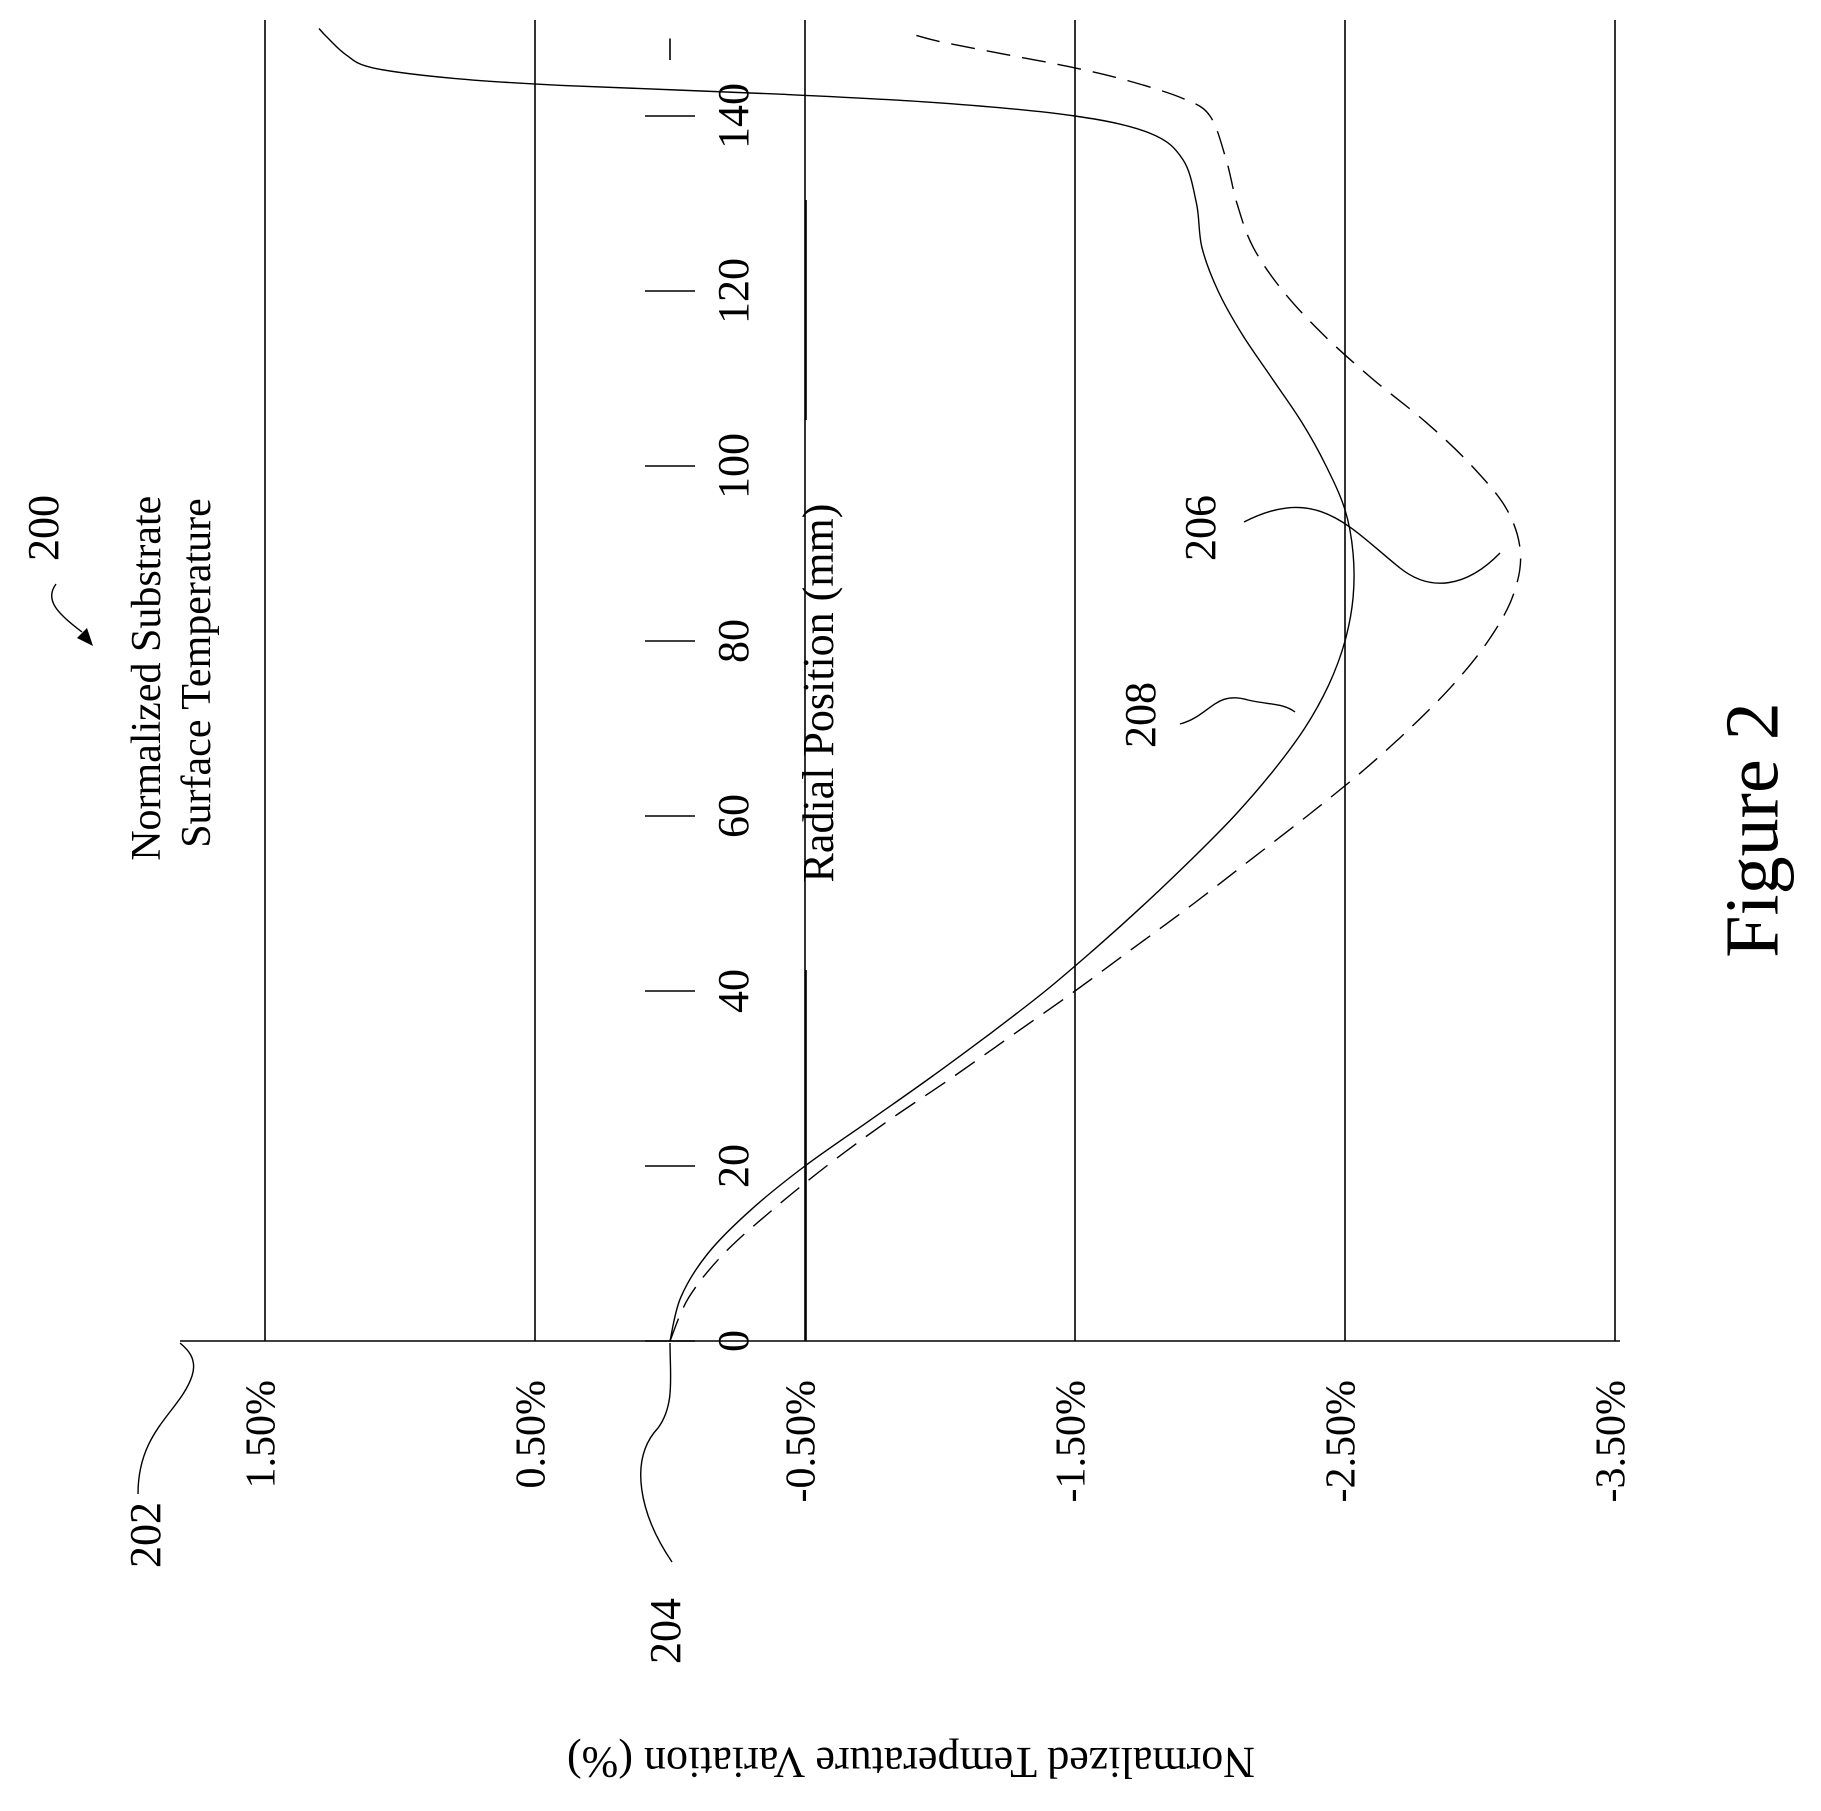 This screenshot has width=1821, height=1811. Describe the element at coordinates (733, 1166) in the screenshot. I see `x-tick-label: 20` at that location.